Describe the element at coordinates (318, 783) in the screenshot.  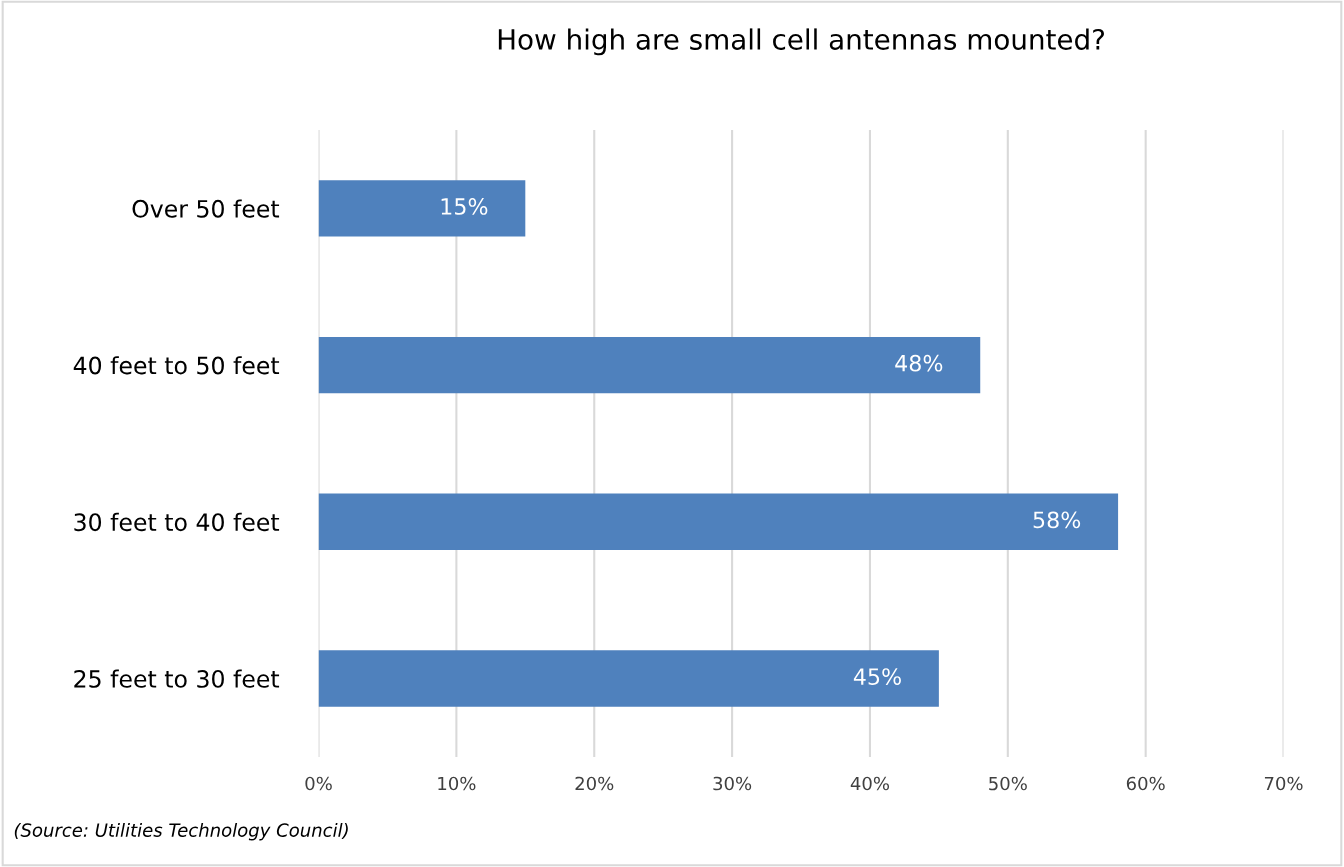
I see `x-tick-label: 0%` at that location.